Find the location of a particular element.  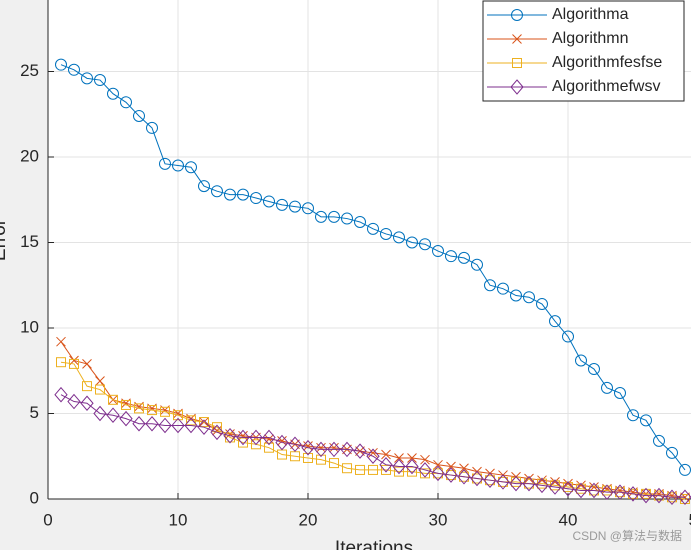

legend-label: Algorithmn is located at coordinates (590, 38).